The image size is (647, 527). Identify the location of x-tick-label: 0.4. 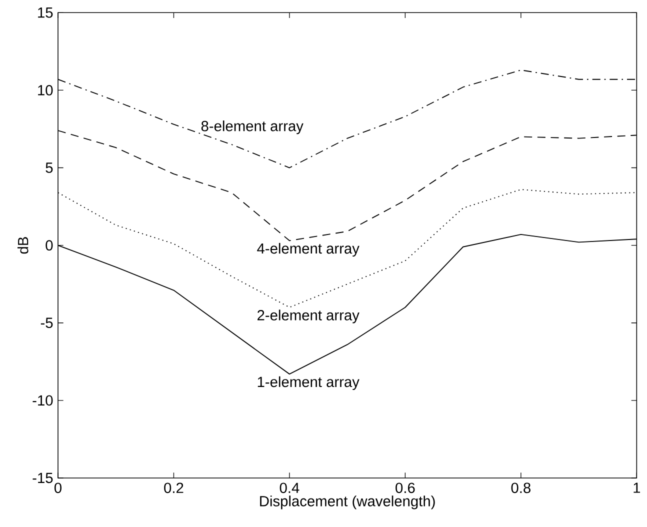
(290, 488).